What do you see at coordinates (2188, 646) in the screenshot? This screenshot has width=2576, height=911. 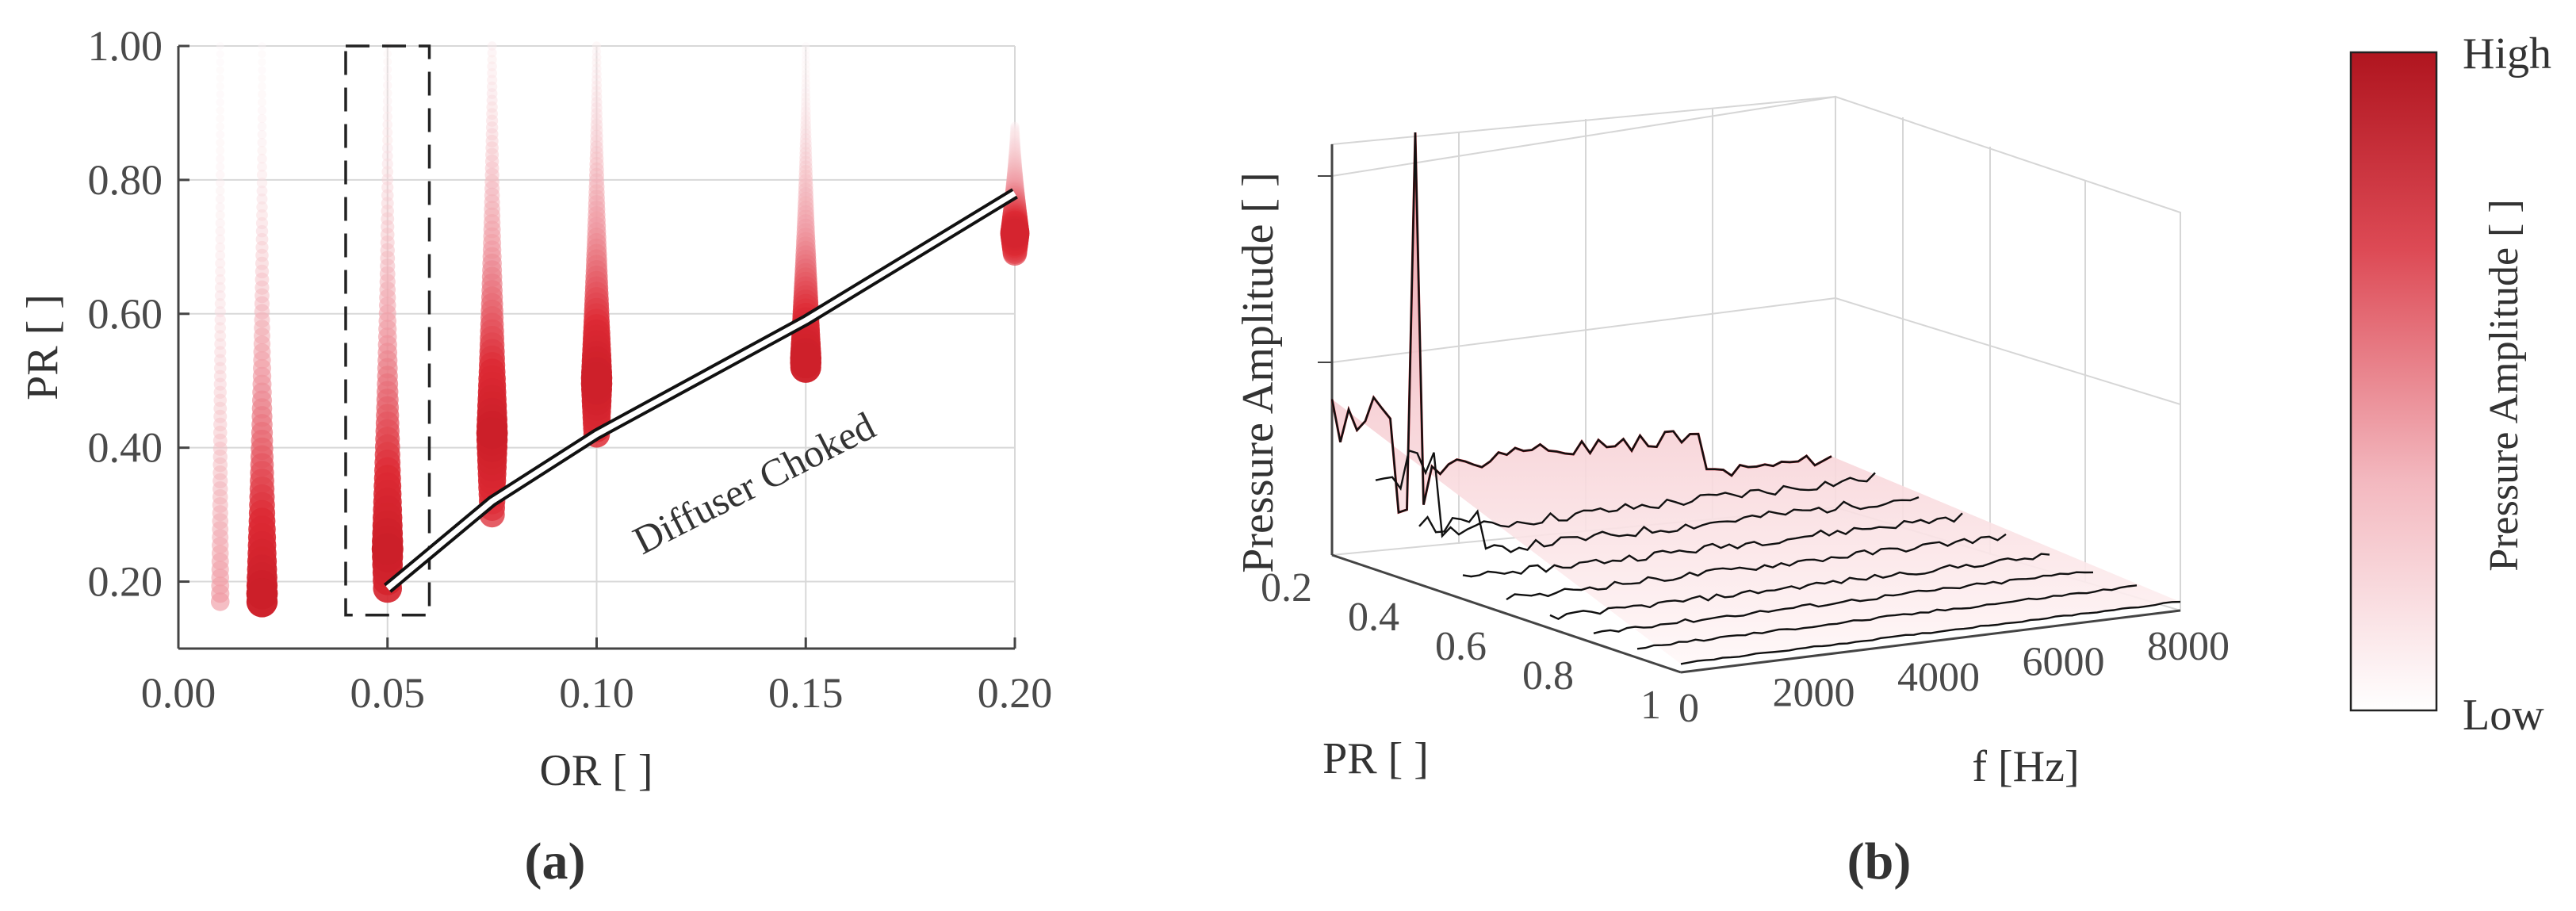 I see `panel-b-f-tick-label: 8000` at bounding box center [2188, 646].